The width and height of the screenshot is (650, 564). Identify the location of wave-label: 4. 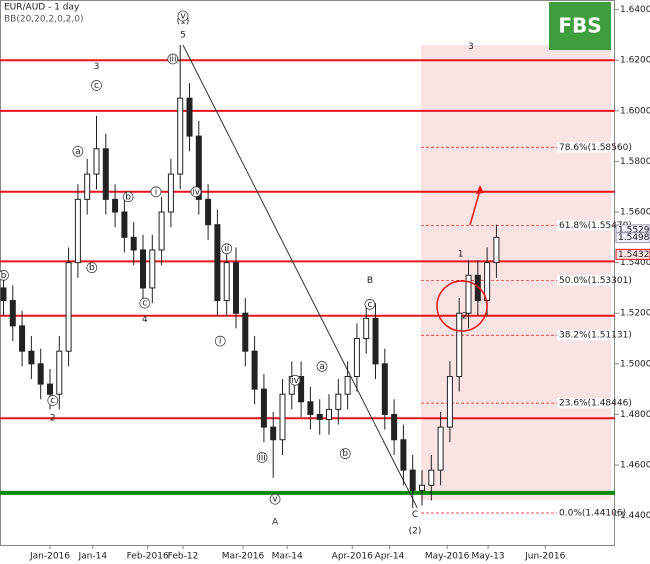
(145, 320).